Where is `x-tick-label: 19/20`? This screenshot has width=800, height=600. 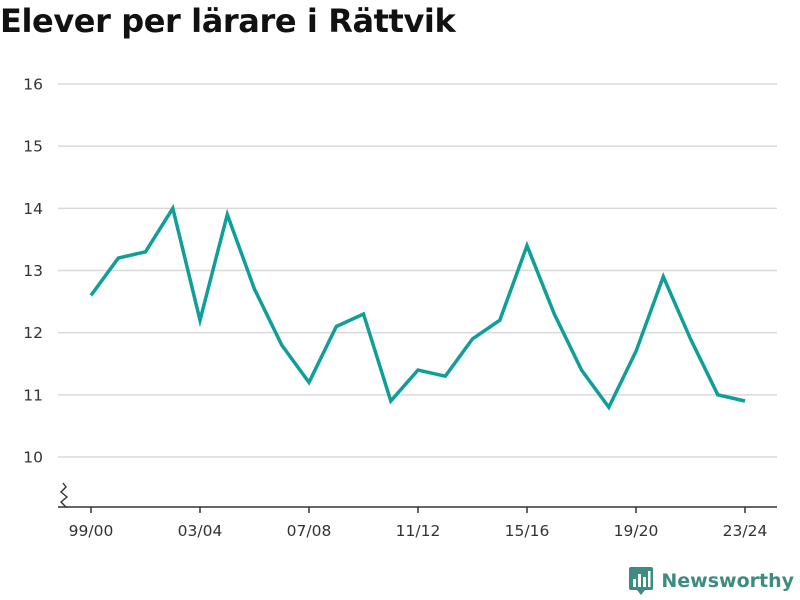
x-tick-label: 19/20 is located at coordinates (636, 531).